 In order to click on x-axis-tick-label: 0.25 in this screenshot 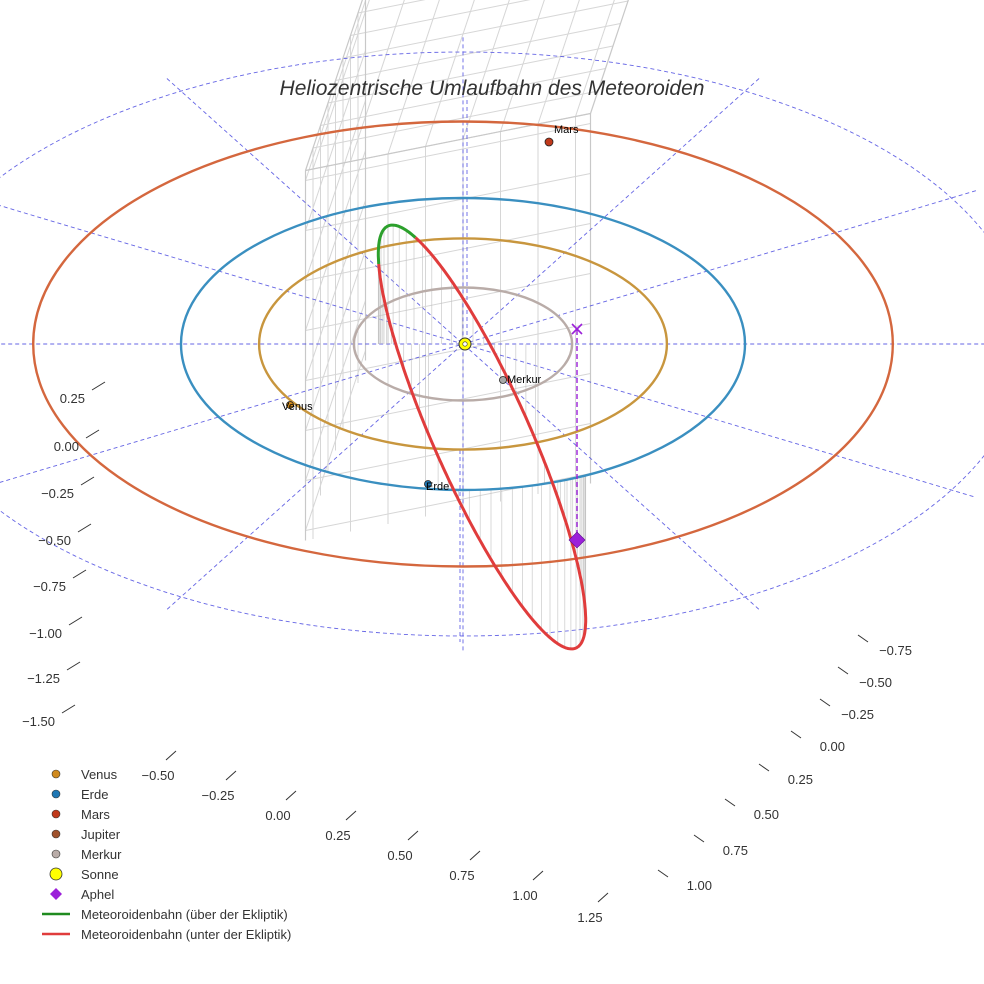, I will do `click(337, 835)`.